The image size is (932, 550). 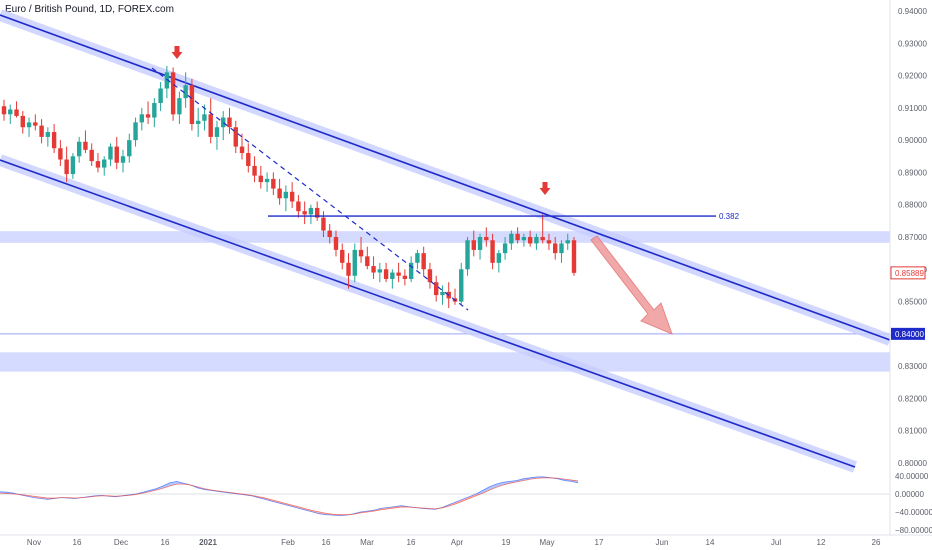 What do you see at coordinates (912, 172) in the screenshot?
I see `price-tick-label: 0.89000` at bounding box center [912, 172].